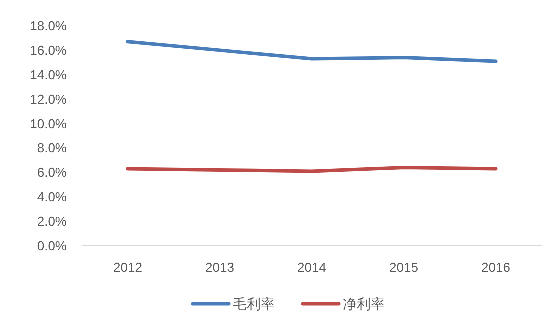  What do you see at coordinates (52, 172) in the screenshot?
I see `y-tick-label: 6.0%` at bounding box center [52, 172].